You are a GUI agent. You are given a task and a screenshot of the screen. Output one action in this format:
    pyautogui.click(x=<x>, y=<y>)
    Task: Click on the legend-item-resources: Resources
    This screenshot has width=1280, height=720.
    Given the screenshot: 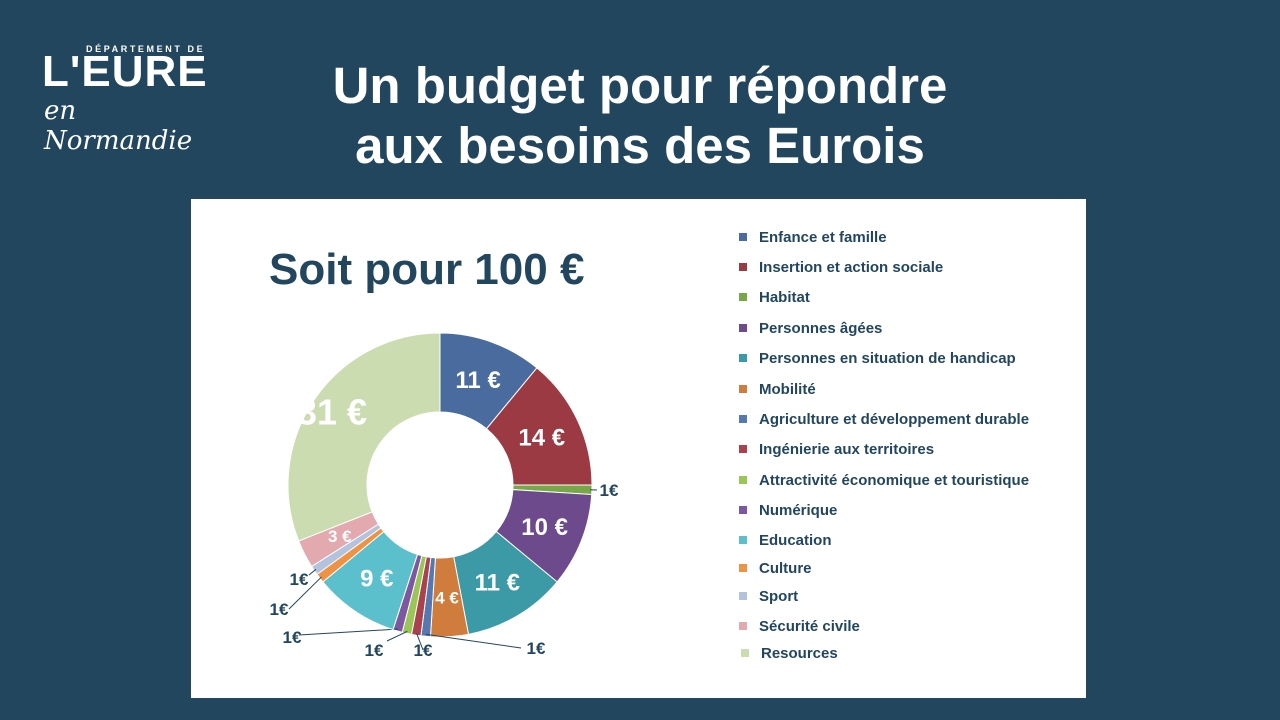 What is the action you would take?
    pyautogui.click(x=789, y=653)
    